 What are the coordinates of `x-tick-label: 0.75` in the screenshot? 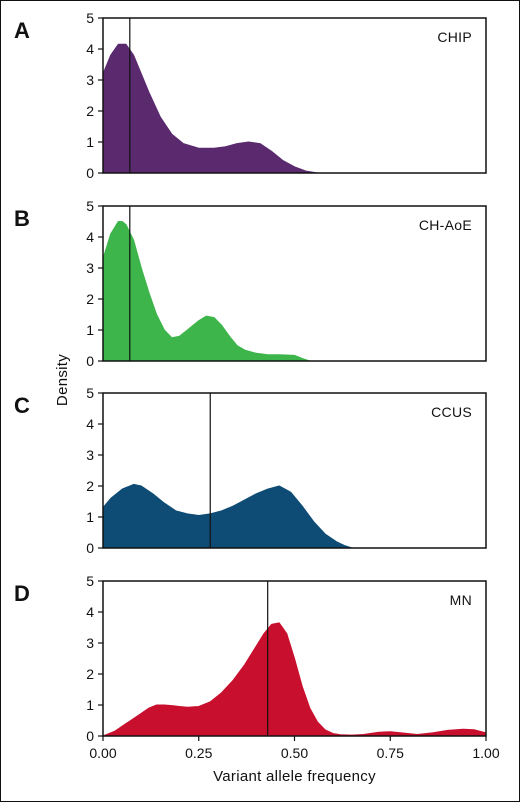 It's located at (390, 753).